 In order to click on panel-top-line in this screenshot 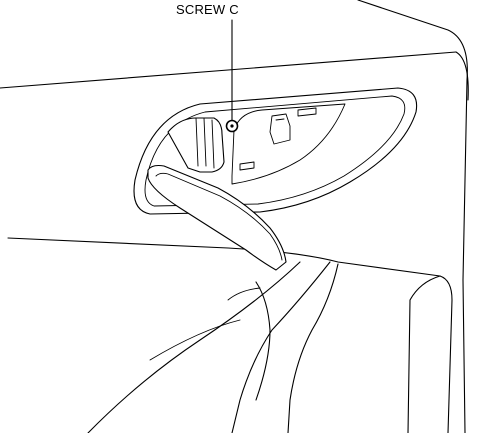, I will do `click(412, 140)`.